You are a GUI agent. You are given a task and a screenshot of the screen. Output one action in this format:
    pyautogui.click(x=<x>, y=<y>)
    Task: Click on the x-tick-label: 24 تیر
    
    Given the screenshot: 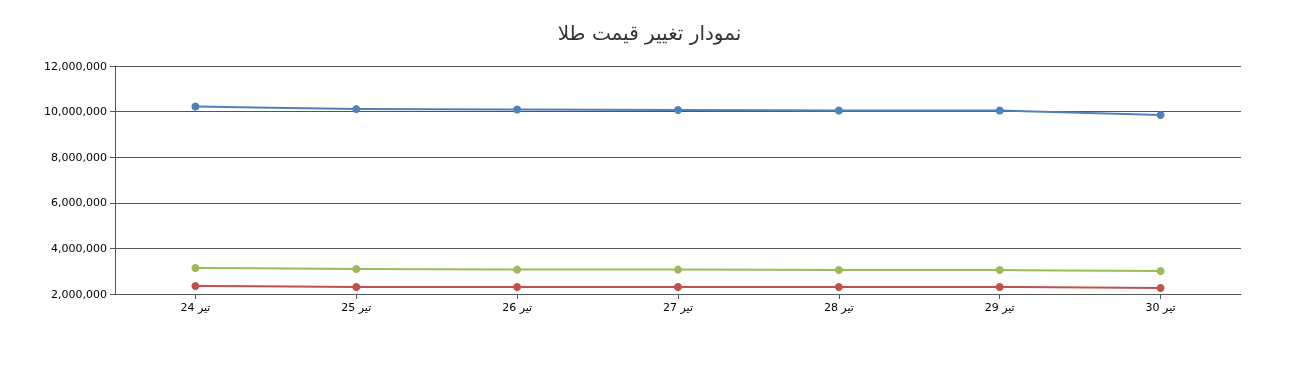 What is the action you would take?
    pyautogui.click(x=195, y=307)
    